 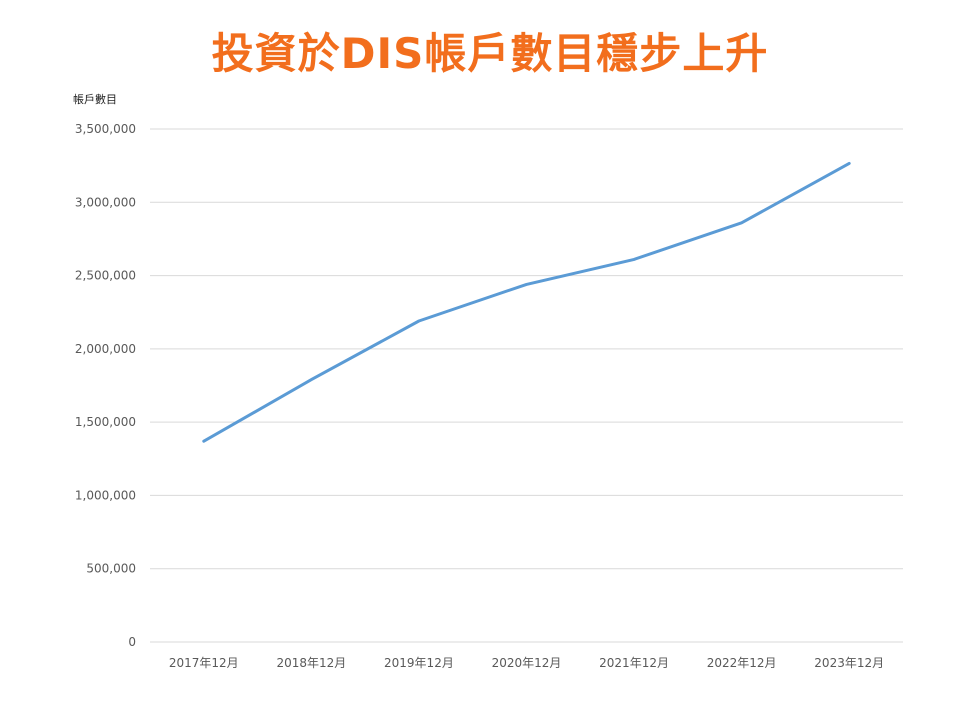 What do you see at coordinates (111, 569) in the screenshot?
I see `y-tick-label: 500,000` at bounding box center [111, 569].